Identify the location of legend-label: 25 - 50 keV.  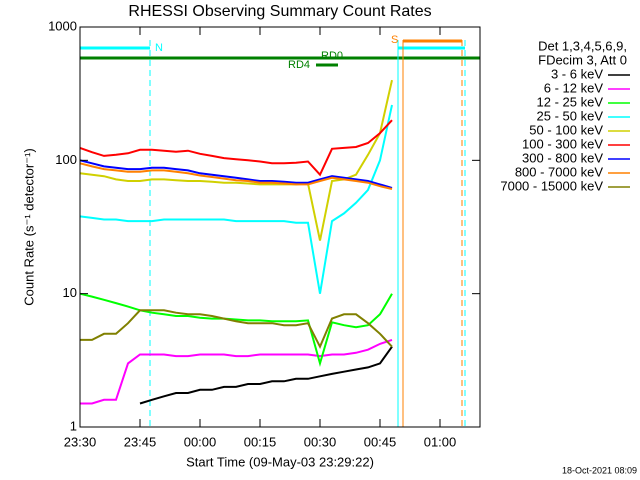
(570, 115).